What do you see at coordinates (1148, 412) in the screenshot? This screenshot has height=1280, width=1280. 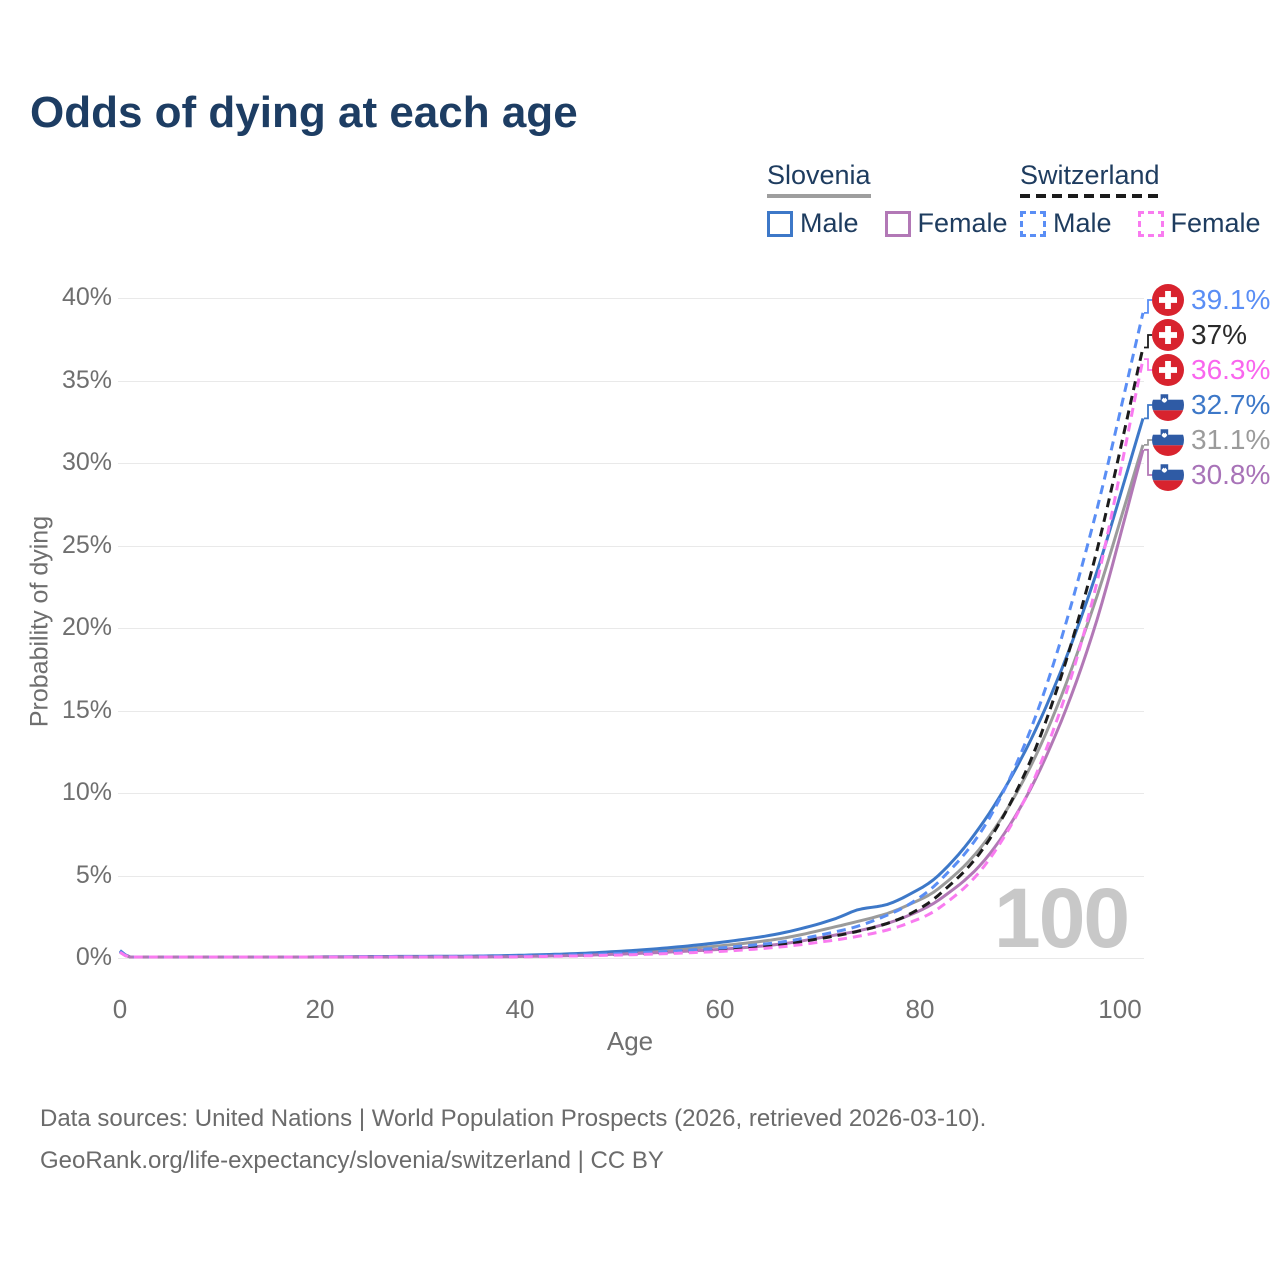 I see `end-label-connector-slovenia-male` at bounding box center [1148, 412].